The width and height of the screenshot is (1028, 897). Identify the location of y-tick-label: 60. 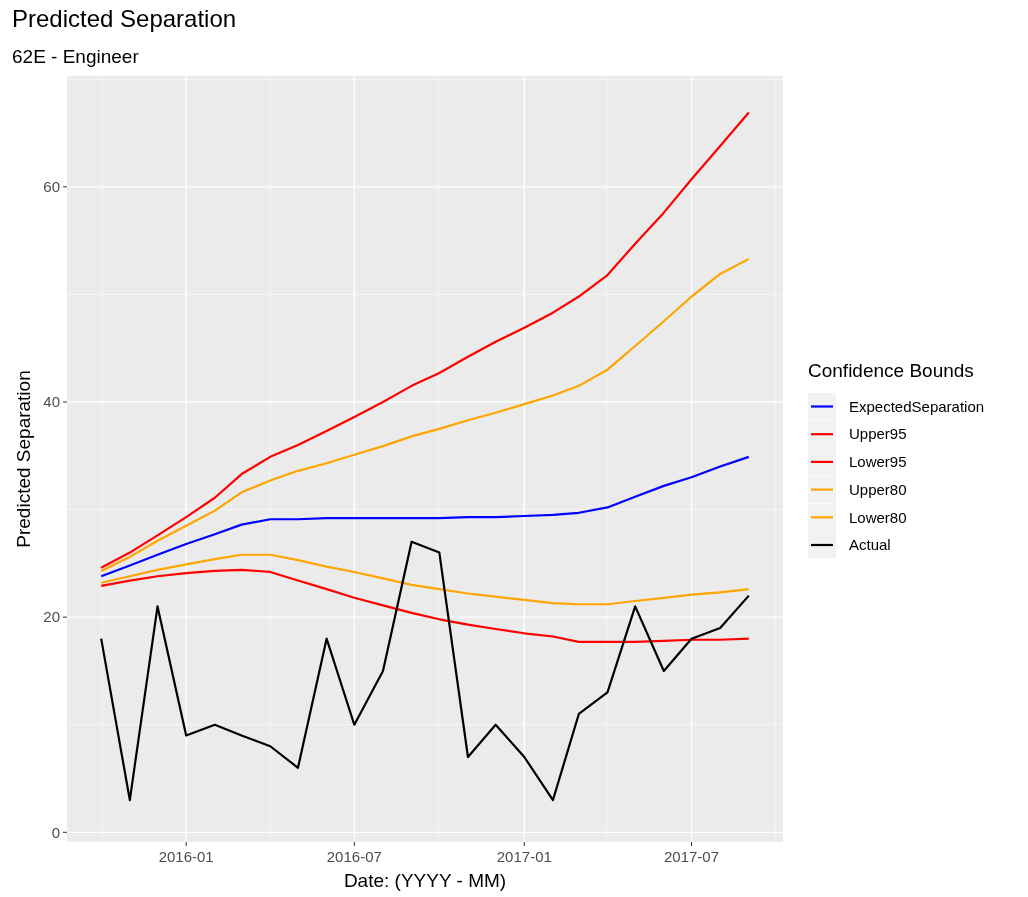
(51, 187).